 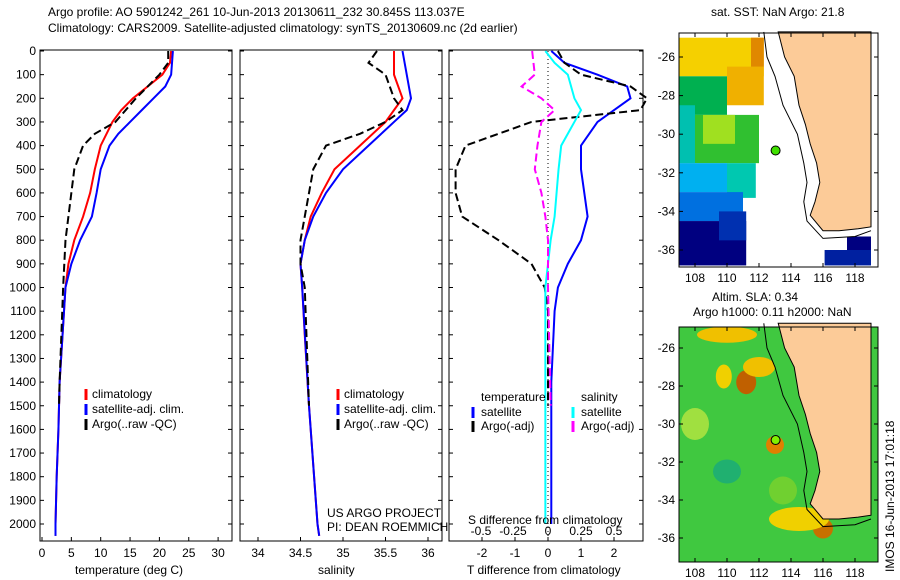 What do you see at coordinates (26, 122) in the screenshot?
I see `y-tick-label: 300` at bounding box center [26, 122].